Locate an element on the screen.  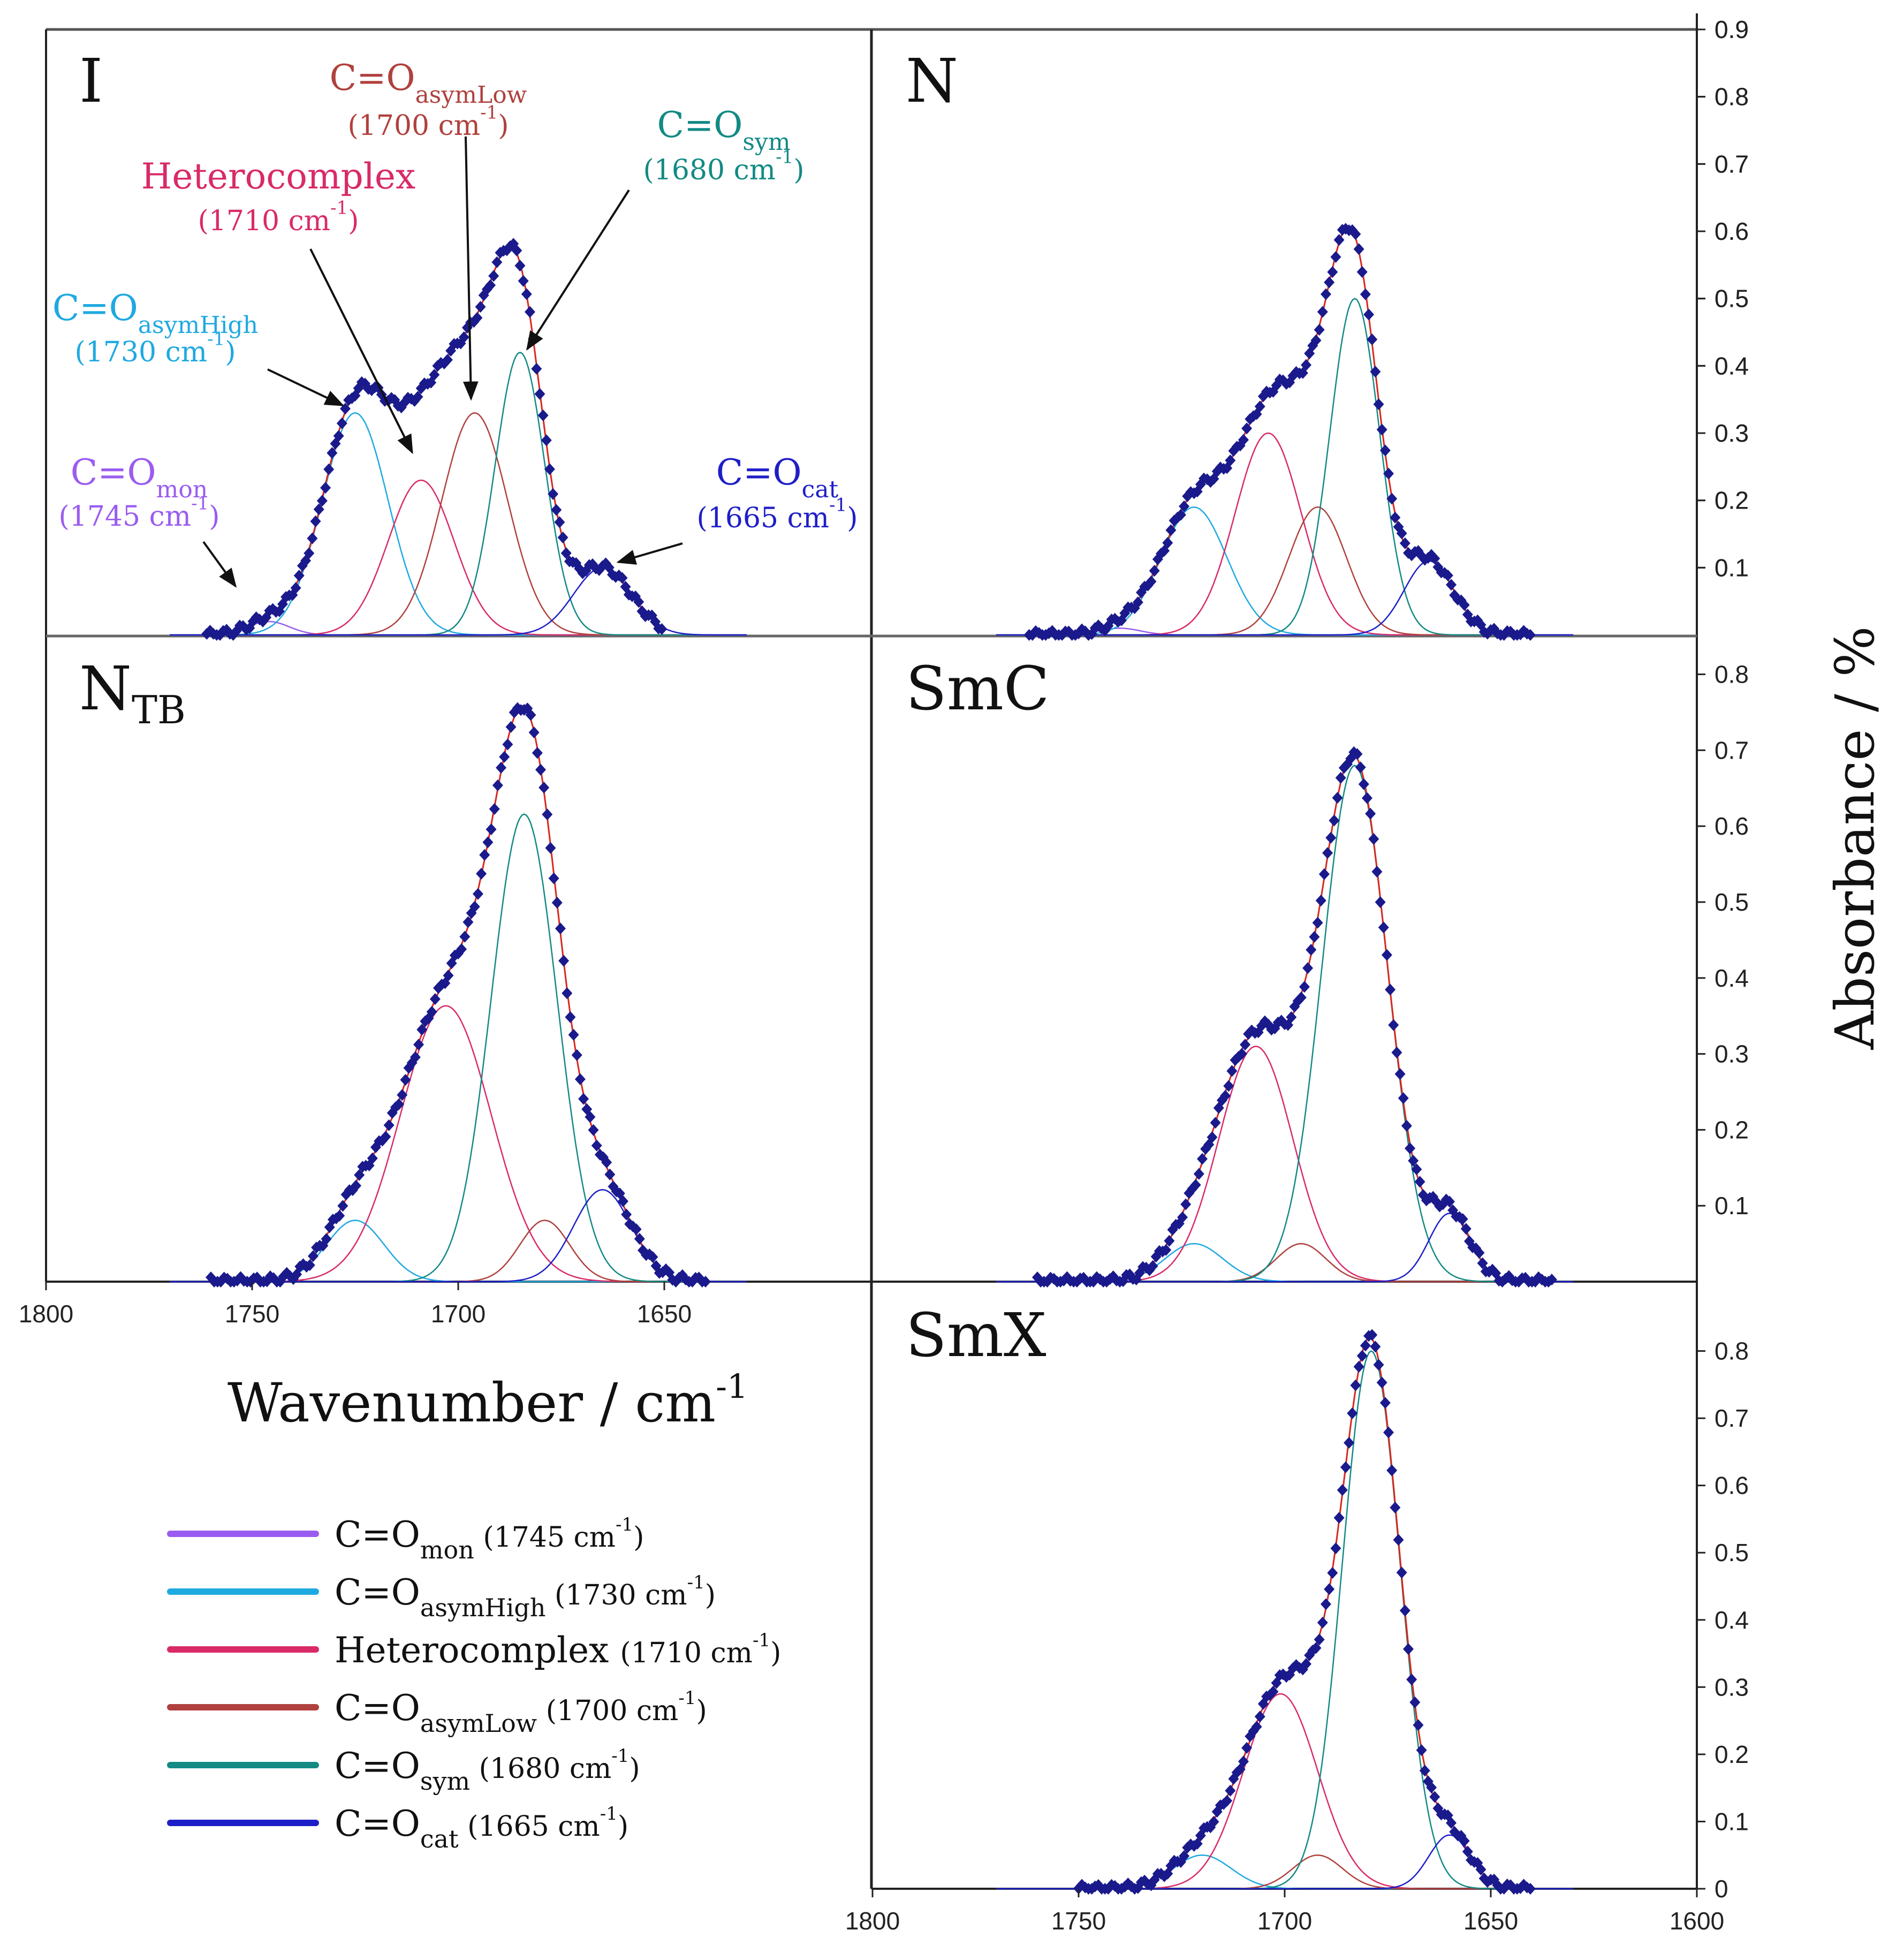
y-axis-title: Absorbance / % is located at coordinates (1855, 838).